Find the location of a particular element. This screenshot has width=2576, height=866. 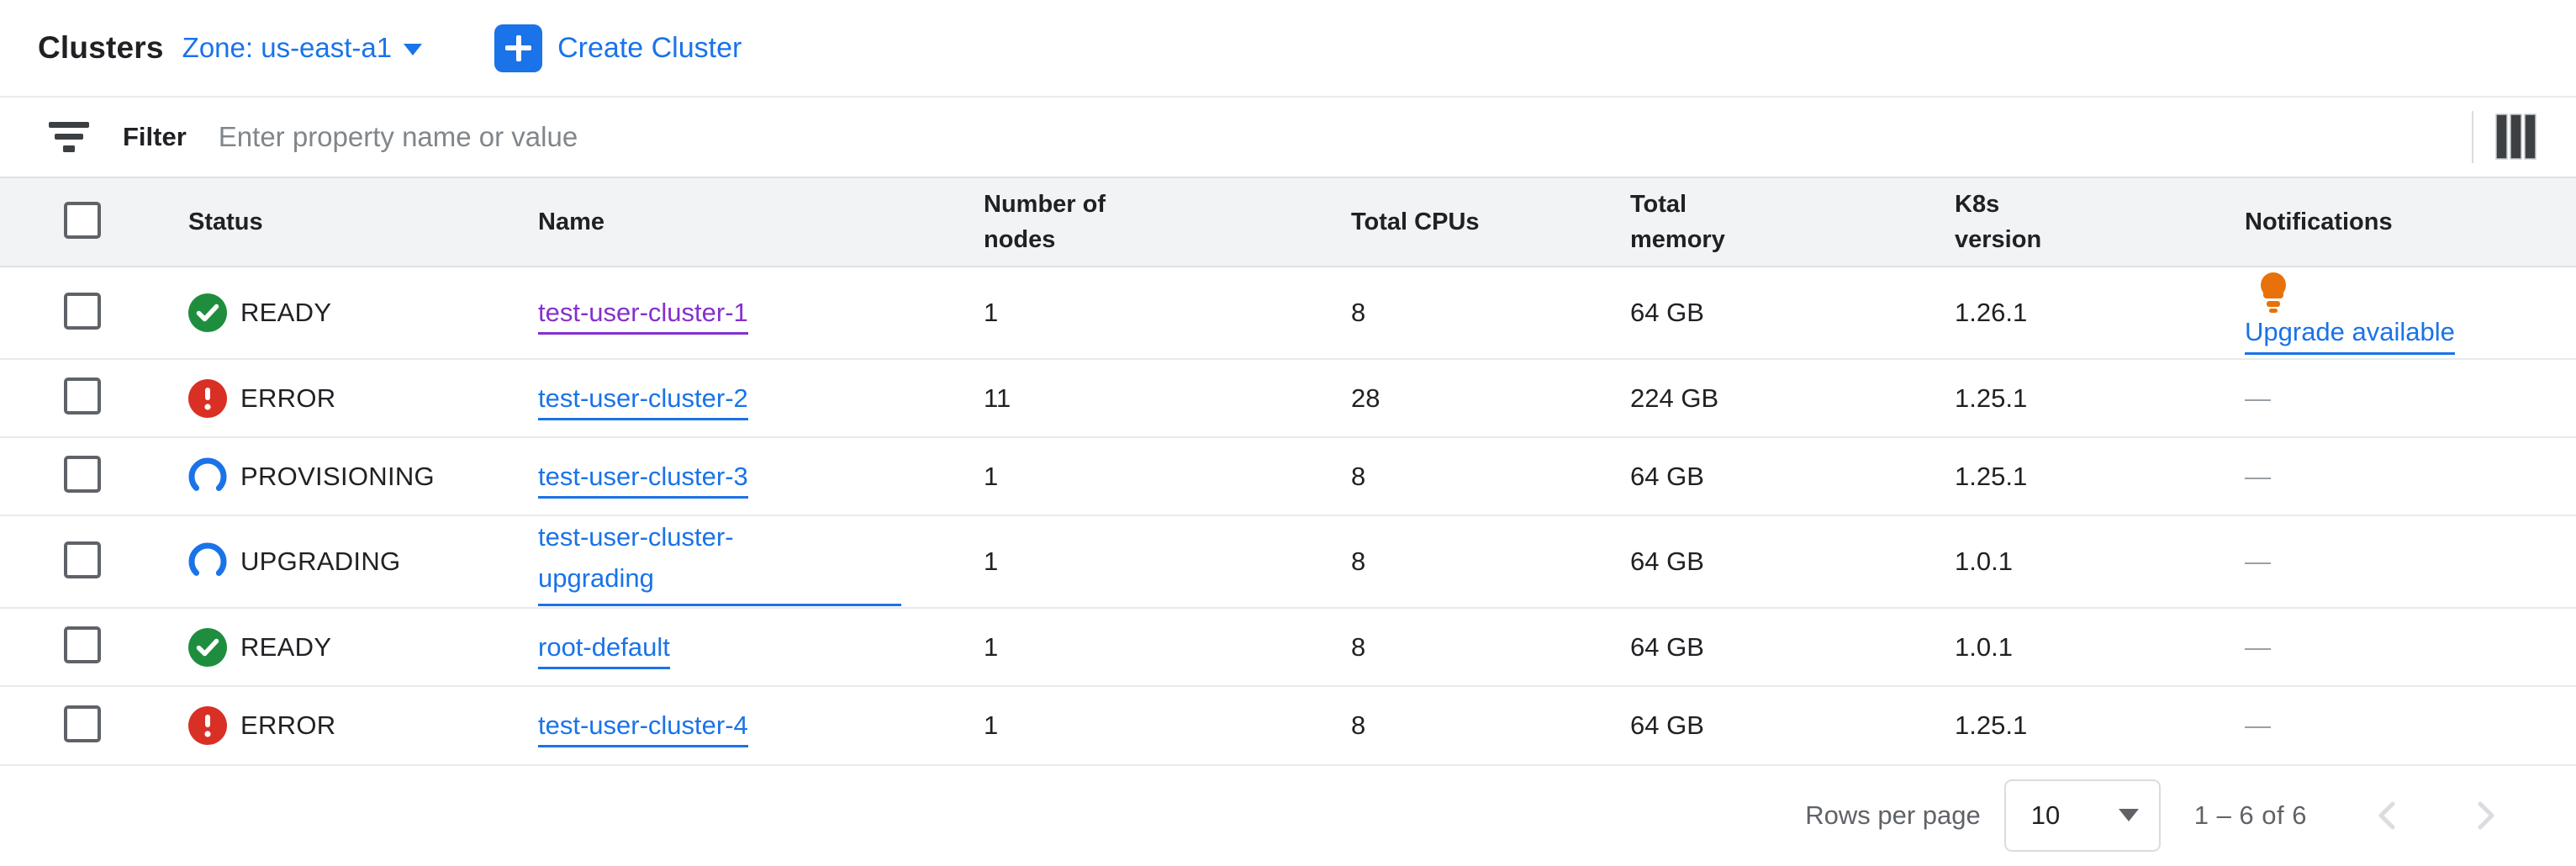

cluster-name-link: test-user-cluster-upgrading is located at coordinates (720, 561).